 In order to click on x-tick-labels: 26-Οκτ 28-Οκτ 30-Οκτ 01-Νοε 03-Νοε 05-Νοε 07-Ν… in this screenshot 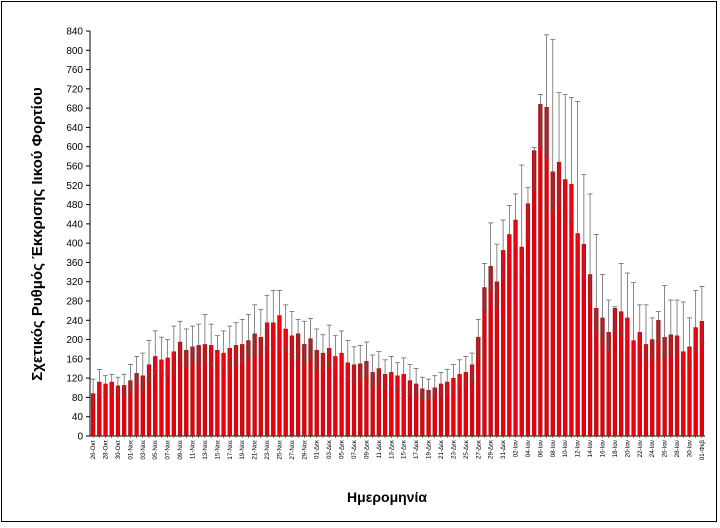, I will do `click(398, 448)`.